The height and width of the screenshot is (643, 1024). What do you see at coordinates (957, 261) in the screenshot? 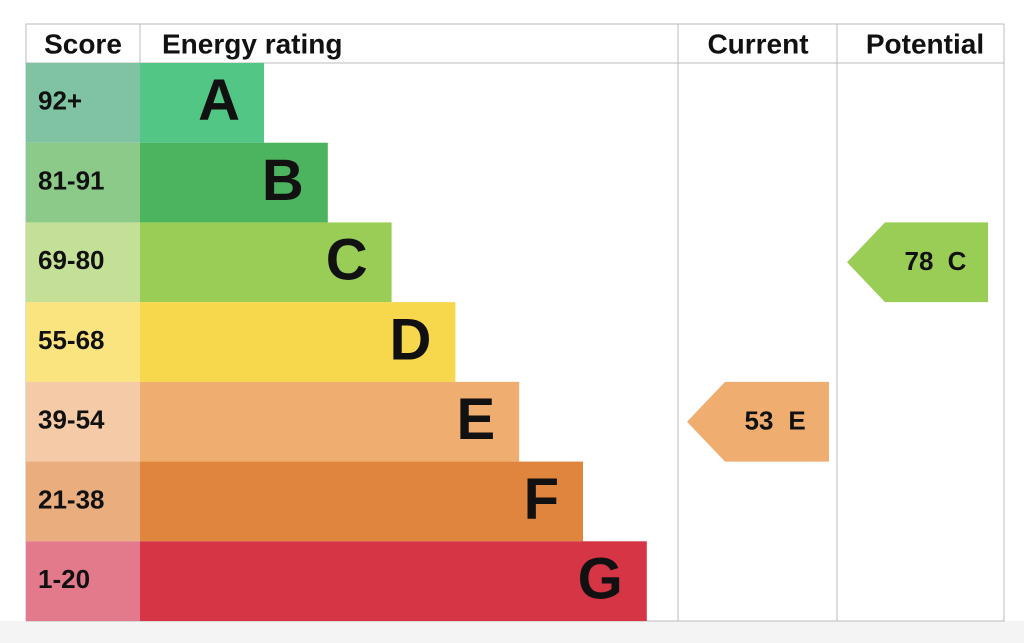
I see `potential-letter: C` at bounding box center [957, 261].